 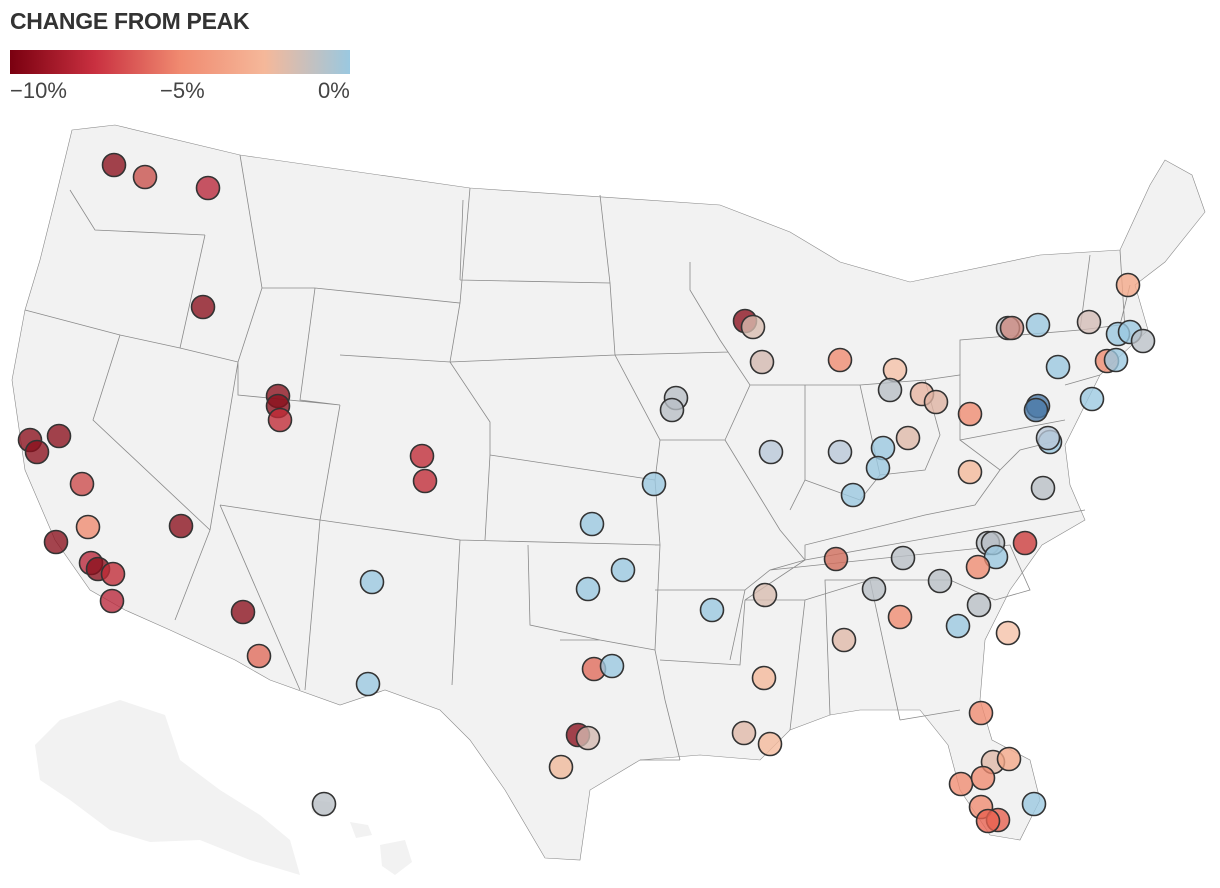 I want to click on legend-tick-zero: 0%, so click(x=334, y=90).